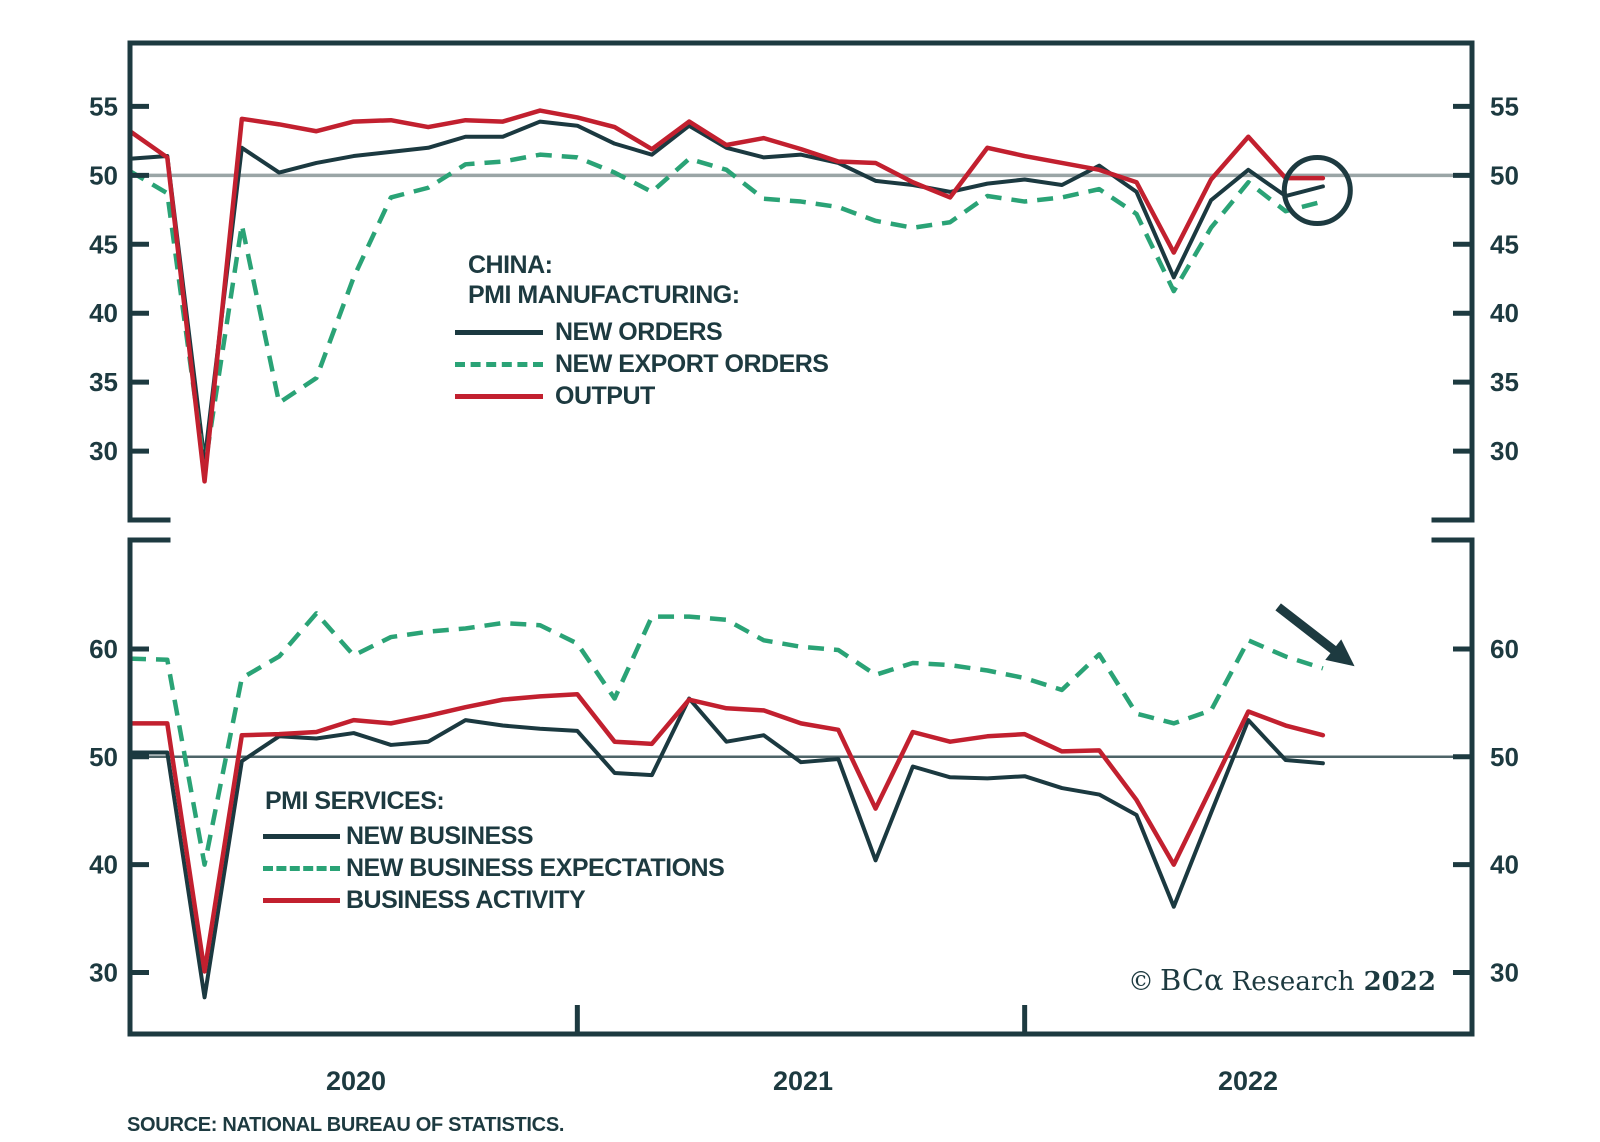  What do you see at coordinates (499, 332) in the screenshot?
I see `new-orders-swatch-line` at bounding box center [499, 332].